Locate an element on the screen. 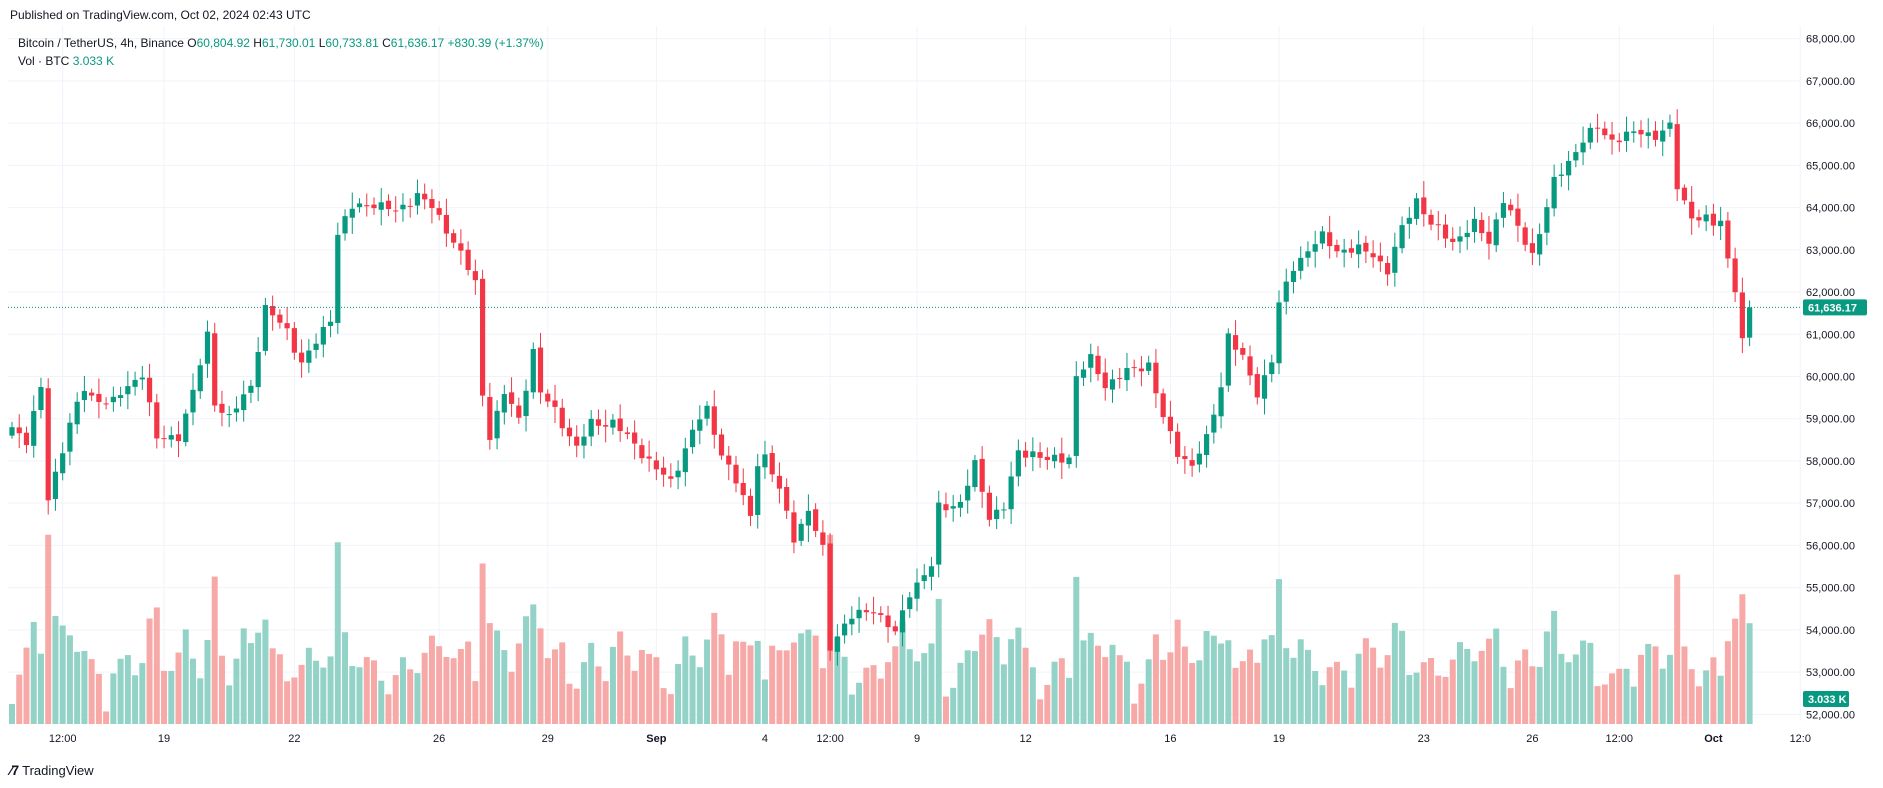 The image size is (1883, 788). price-tick-label: 58,000.00 is located at coordinates (1830, 462).